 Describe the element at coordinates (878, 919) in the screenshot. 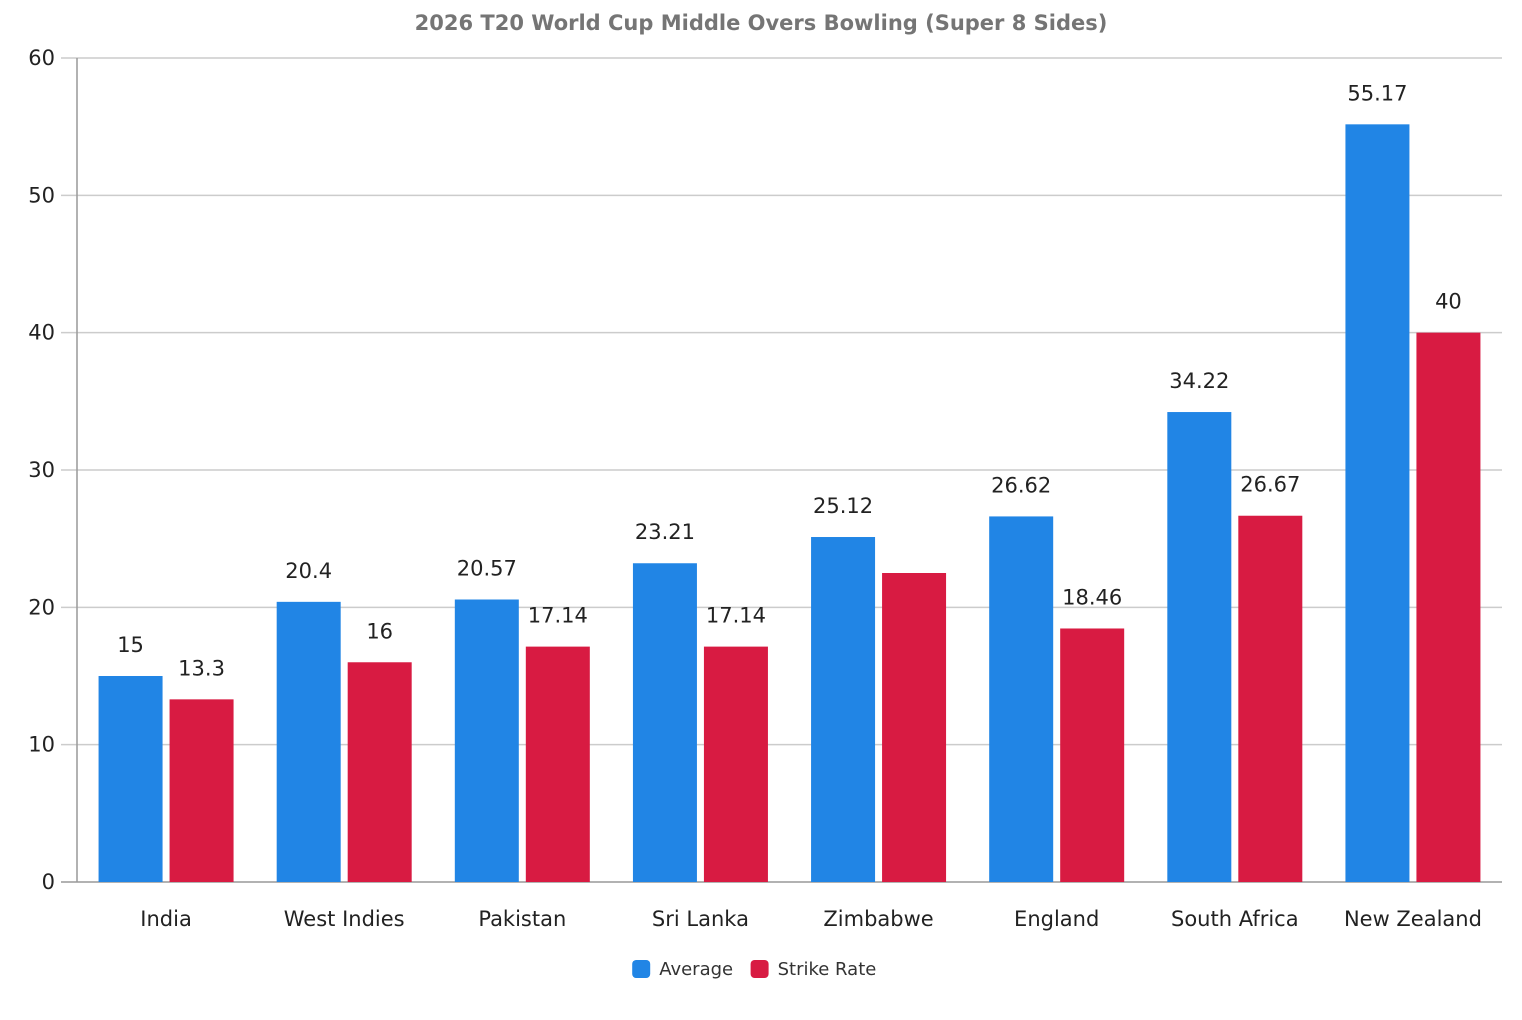

I see `x-tick-label-zimbabwe: Zimbabwe` at that location.